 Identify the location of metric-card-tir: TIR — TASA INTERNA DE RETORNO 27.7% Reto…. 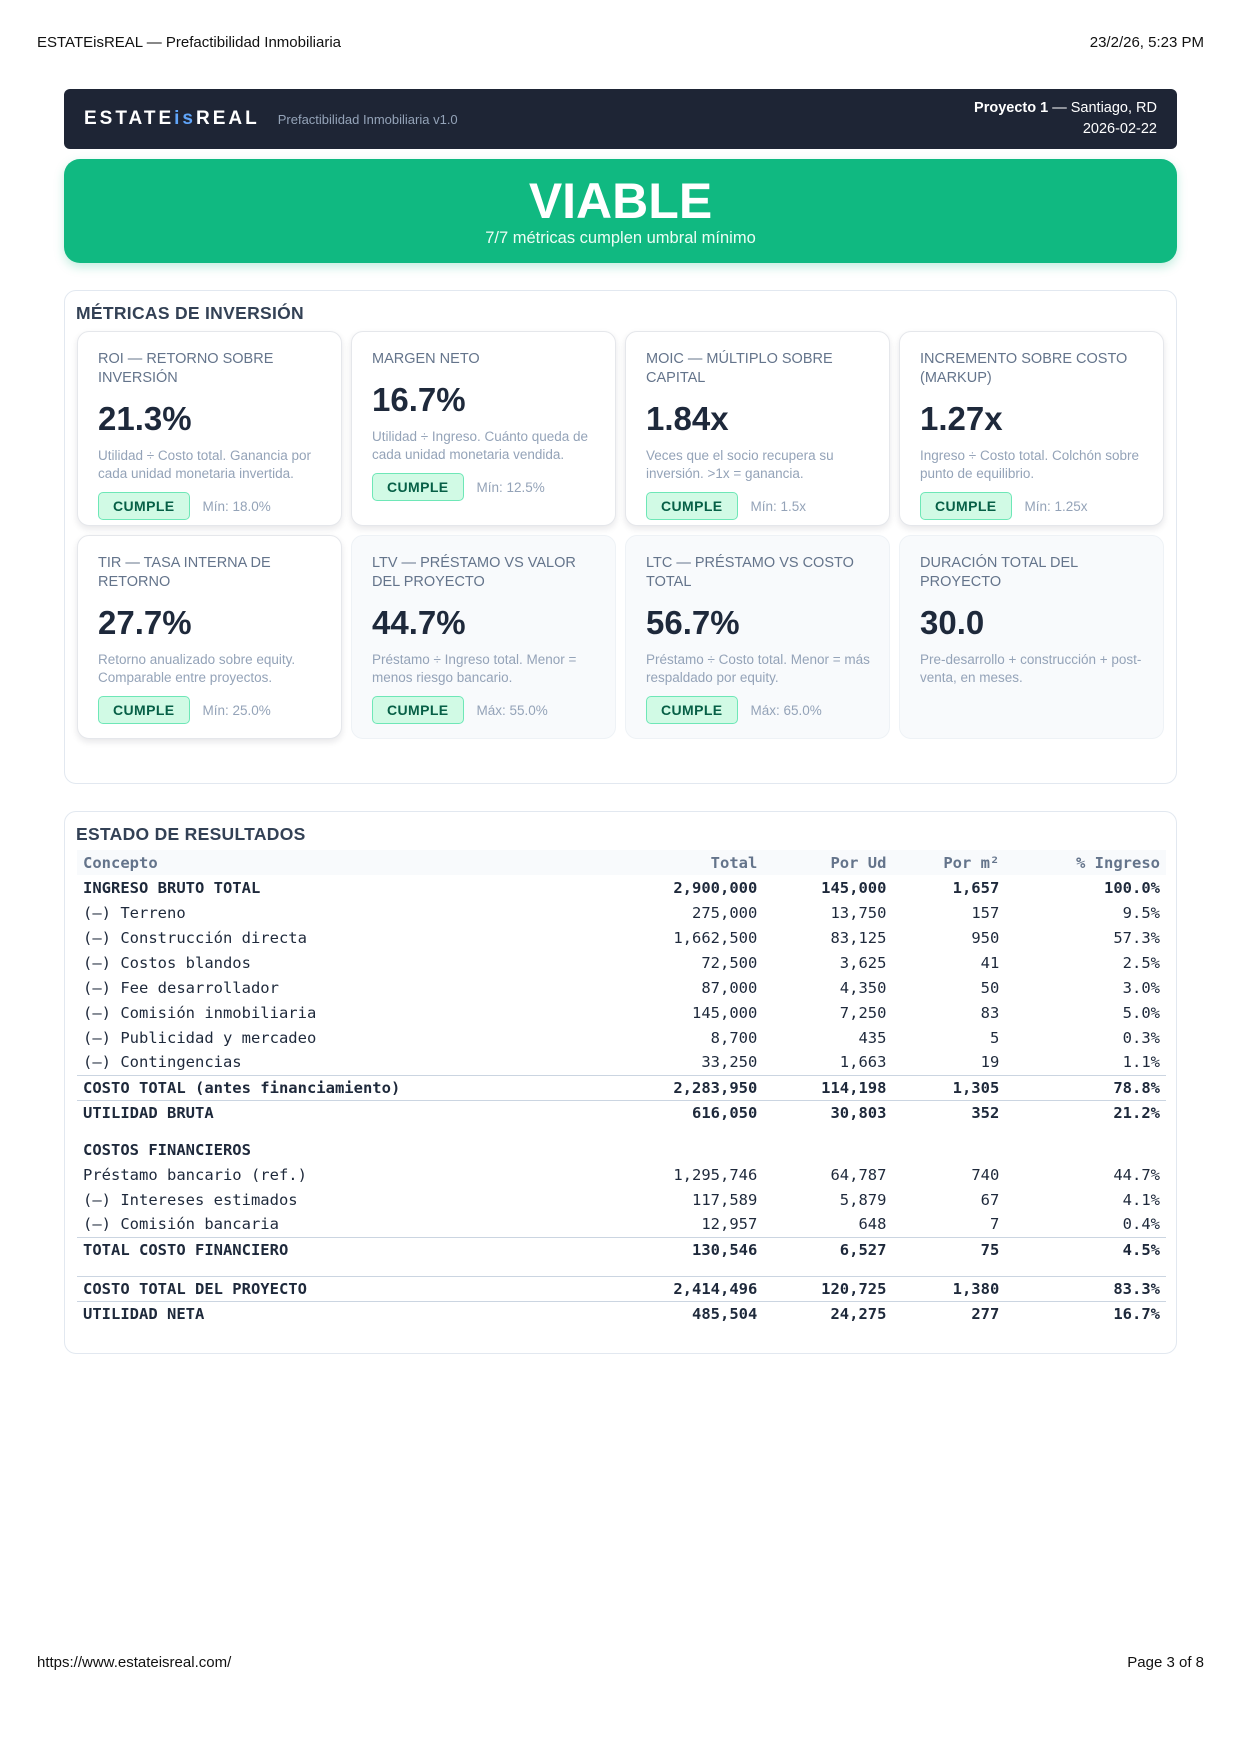
(209, 637).